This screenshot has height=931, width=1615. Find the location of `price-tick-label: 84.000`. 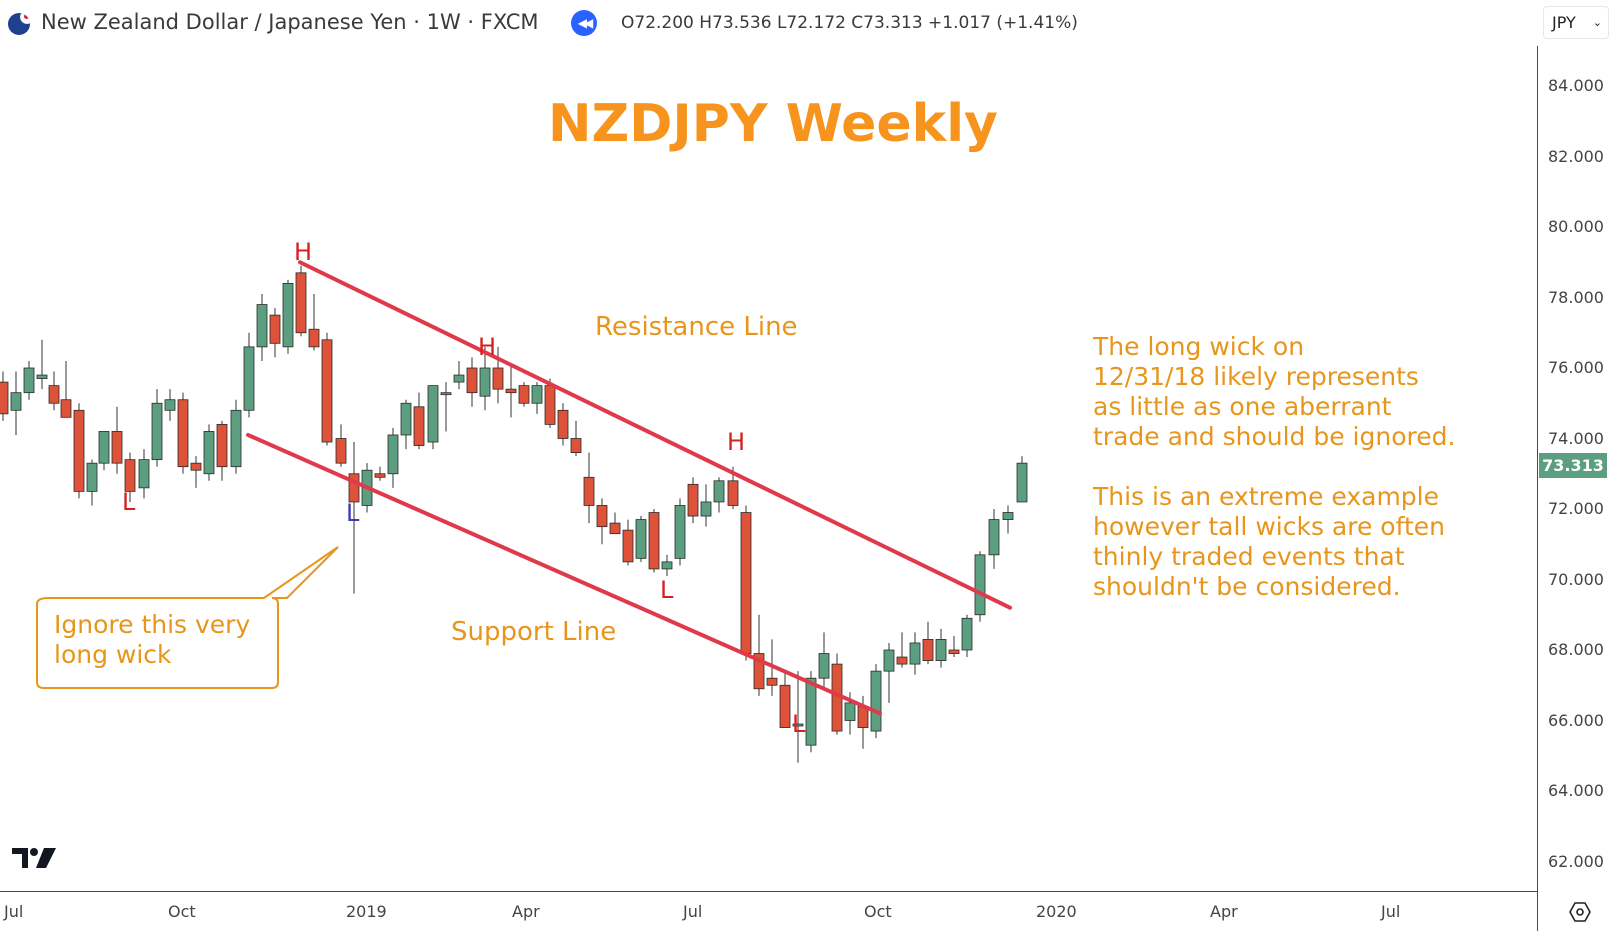

price-tick-label: 84.000 is located at coordinates (1576, 85).